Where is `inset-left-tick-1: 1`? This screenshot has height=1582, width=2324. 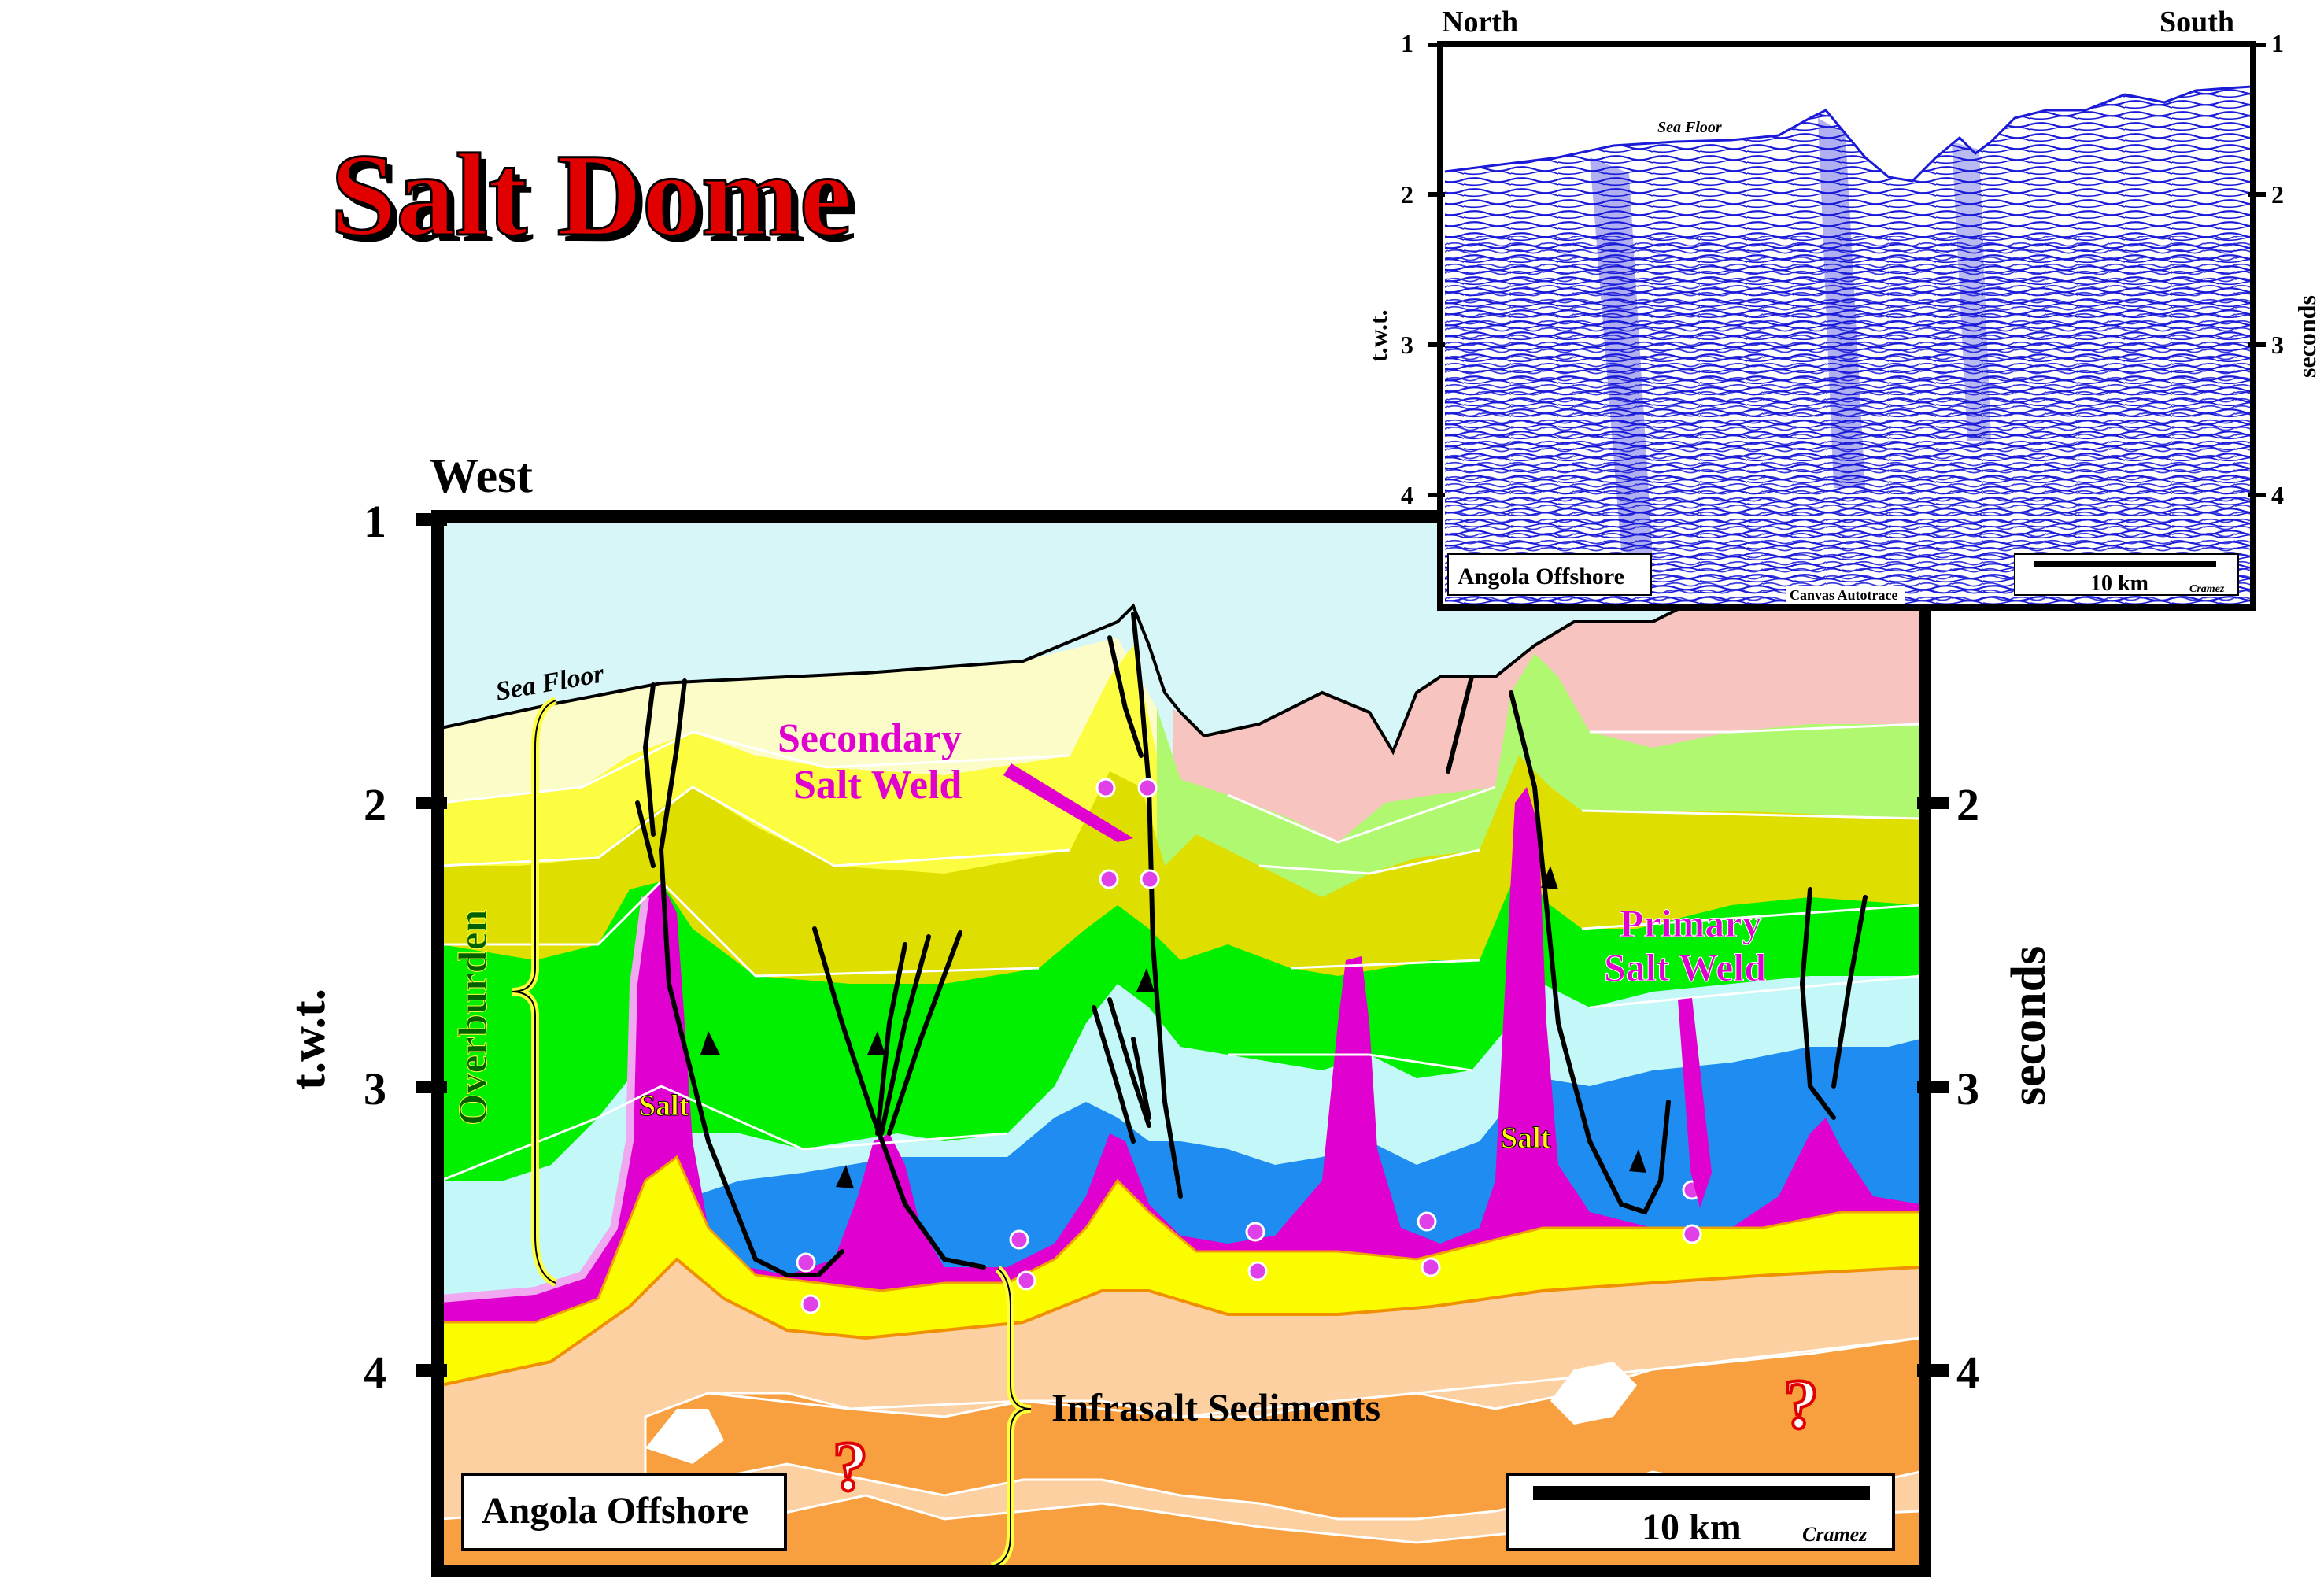
inset-left-tick-1: 1 is located at coordinates (1407, 43).